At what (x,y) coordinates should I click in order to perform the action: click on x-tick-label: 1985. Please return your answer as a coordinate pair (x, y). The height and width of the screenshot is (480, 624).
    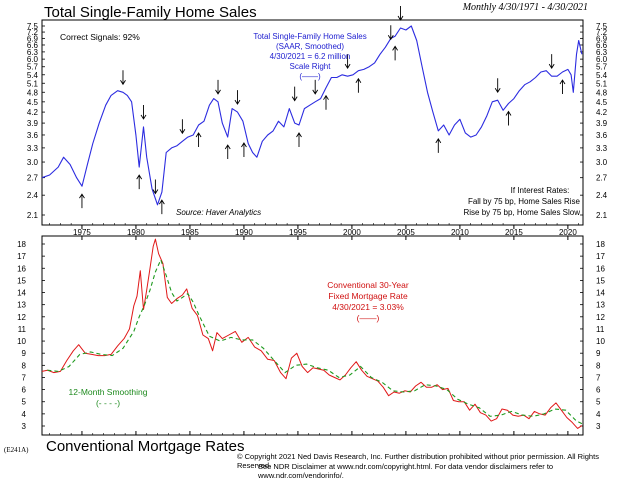
    Looking at the image, I should click on (190, 232).